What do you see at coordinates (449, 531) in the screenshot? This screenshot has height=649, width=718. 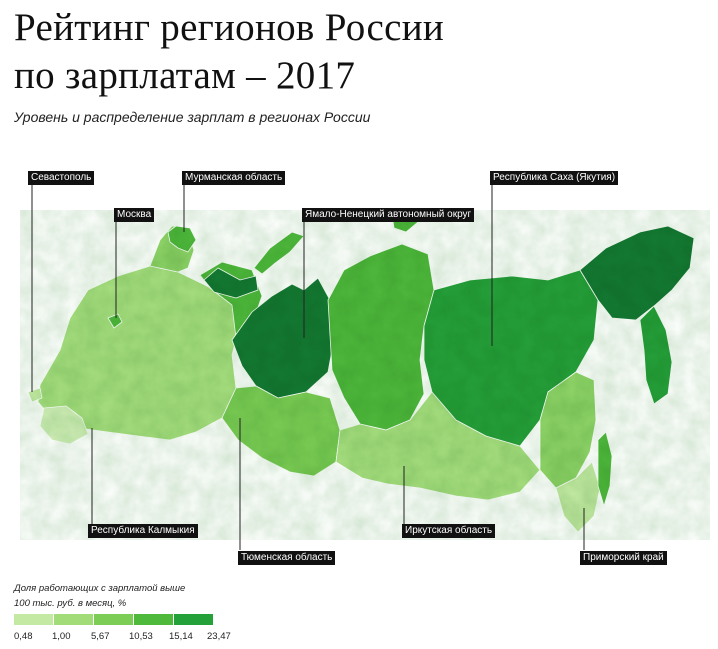 I see `callout-irkutsk: Иркутская область` at bounding box center [449, 531].